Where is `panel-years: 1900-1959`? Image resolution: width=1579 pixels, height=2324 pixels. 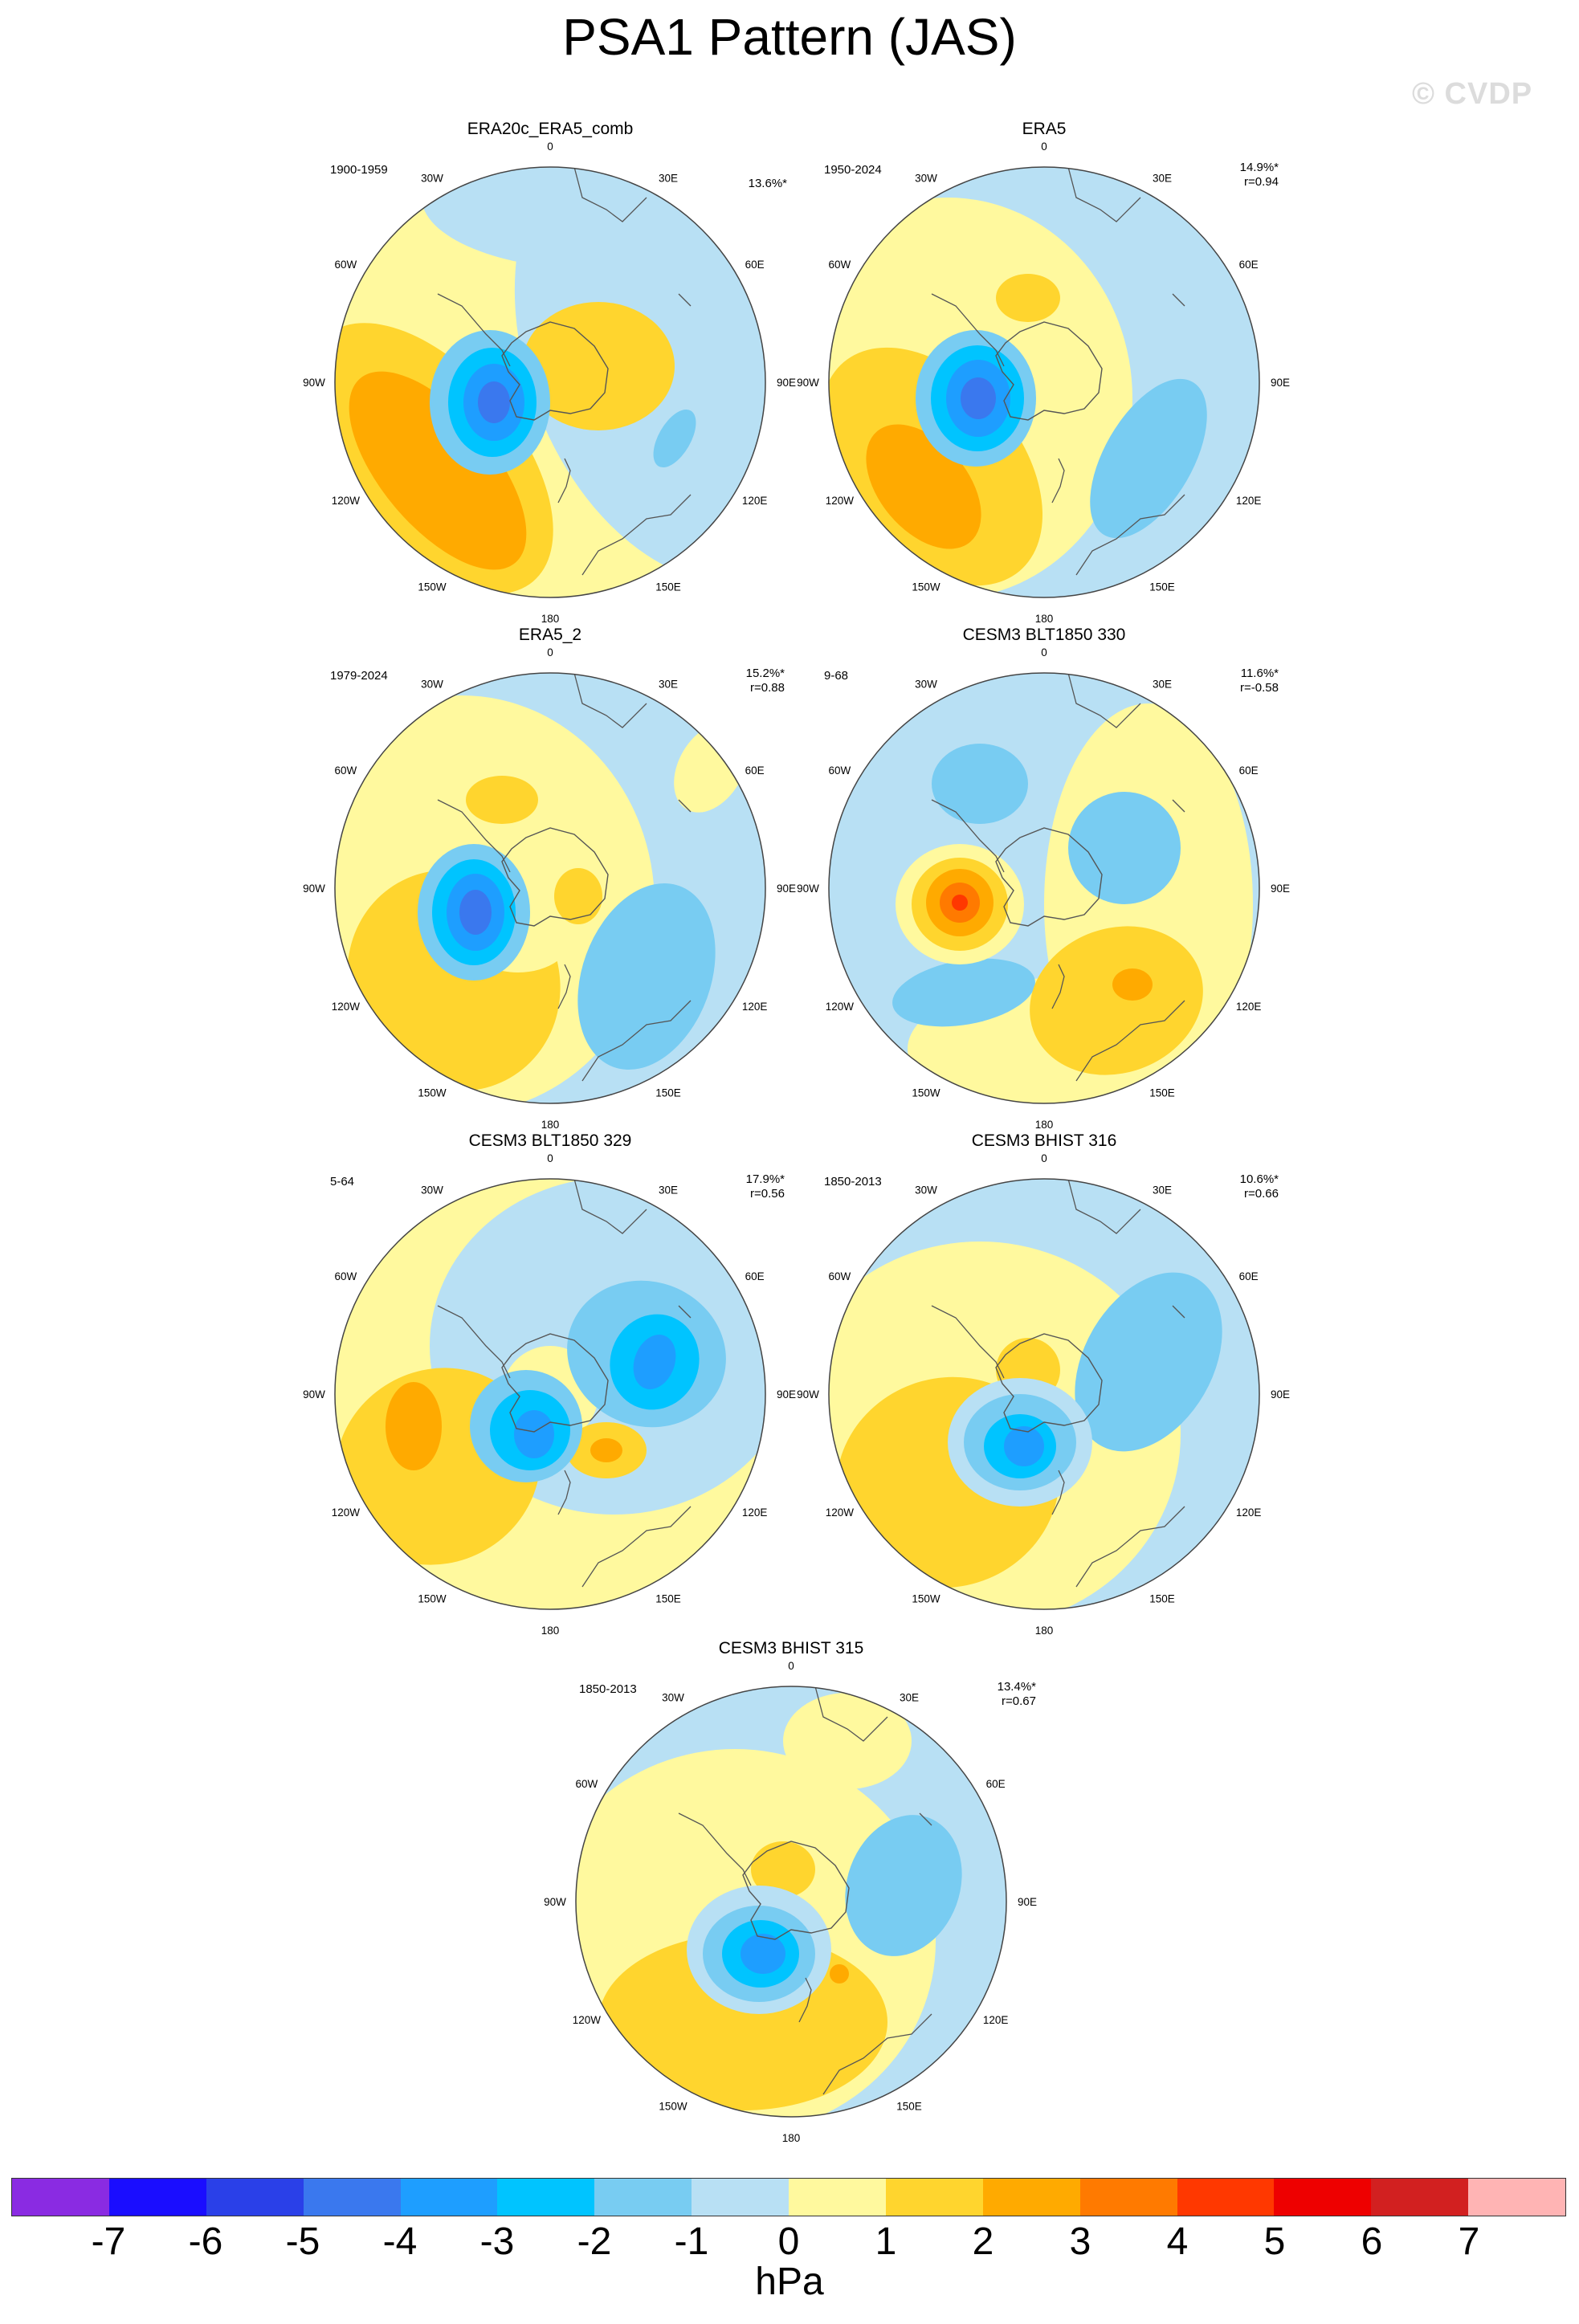
panel-years: 1900-1959 is located at coordinates (359, 170).